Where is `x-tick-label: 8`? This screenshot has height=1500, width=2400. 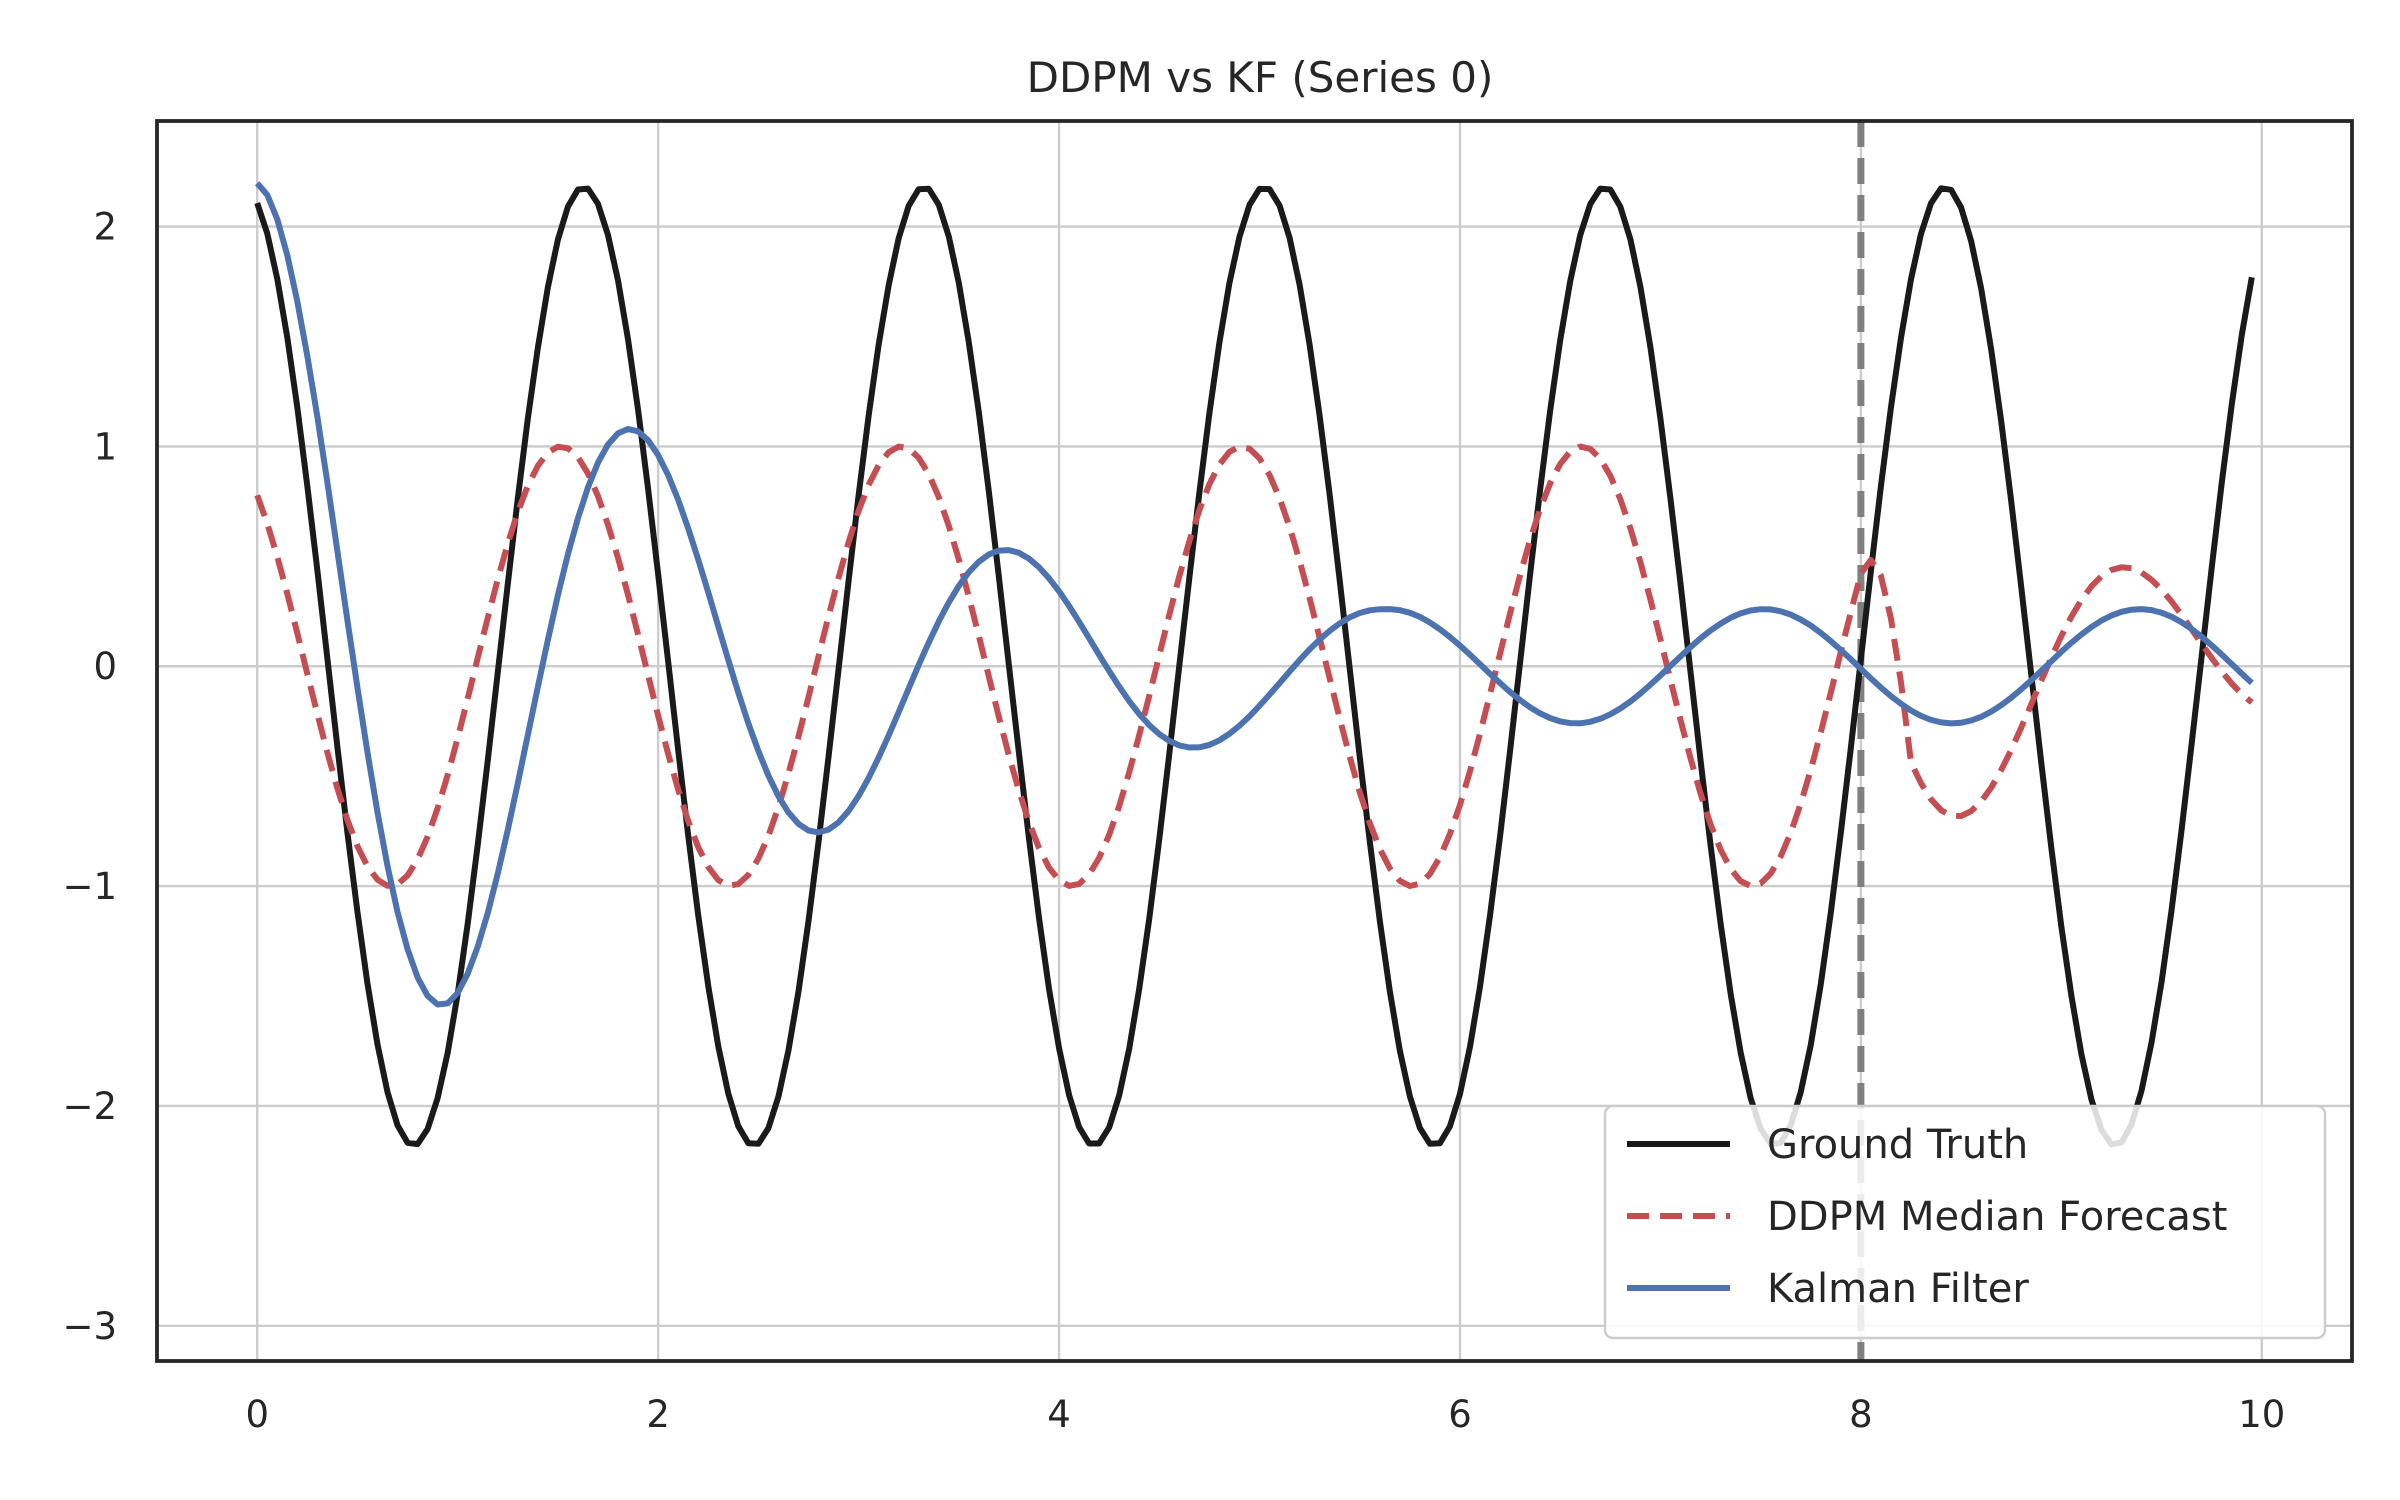
x-tick-label: 8 is located at coordinates (1861, 1414).